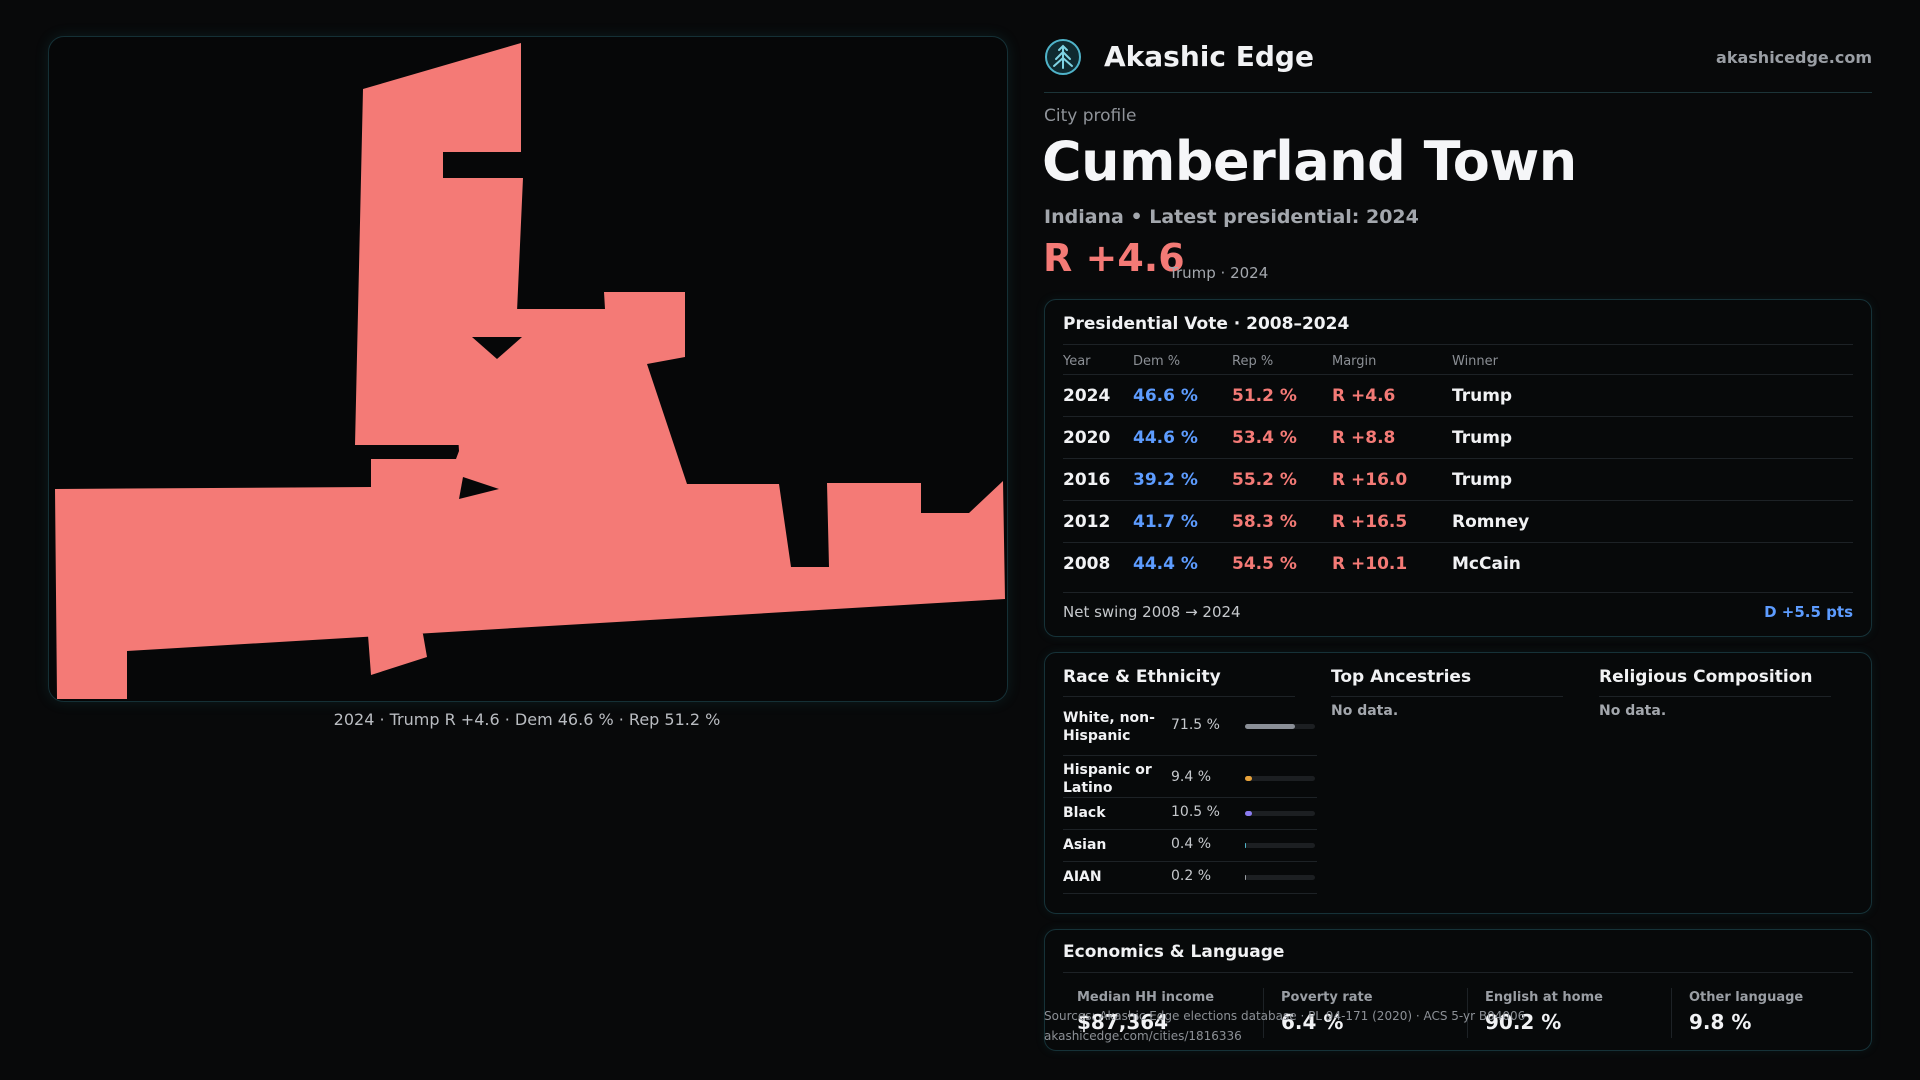 This screenshot has width=1920, height=1080. What do you see at coordinates (1458, 65) in the screenshot?
I see `brand-header: Akashic Edge akashicedge.com` at bounding box center [1458, 65].